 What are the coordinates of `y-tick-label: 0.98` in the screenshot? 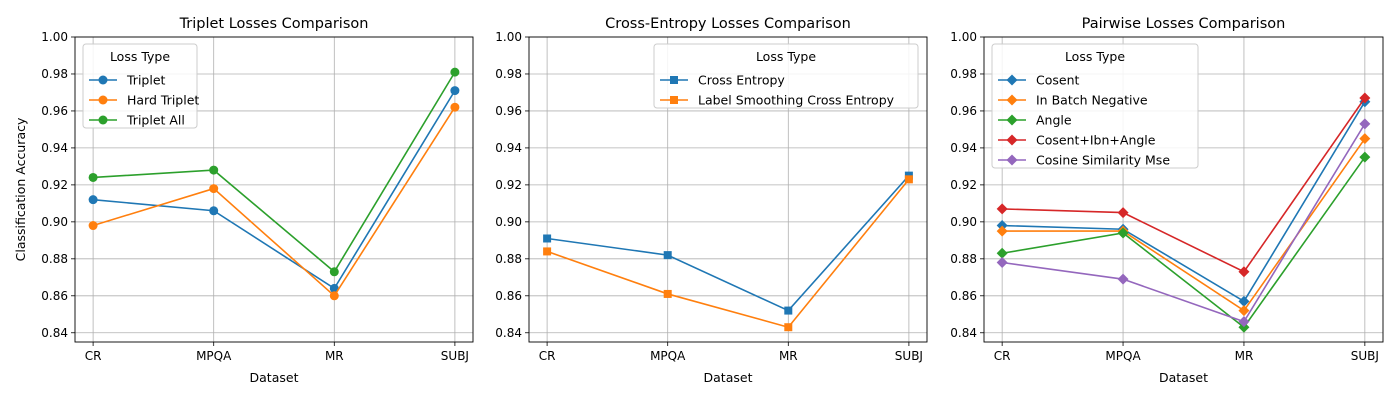 It's located at (963, 74).